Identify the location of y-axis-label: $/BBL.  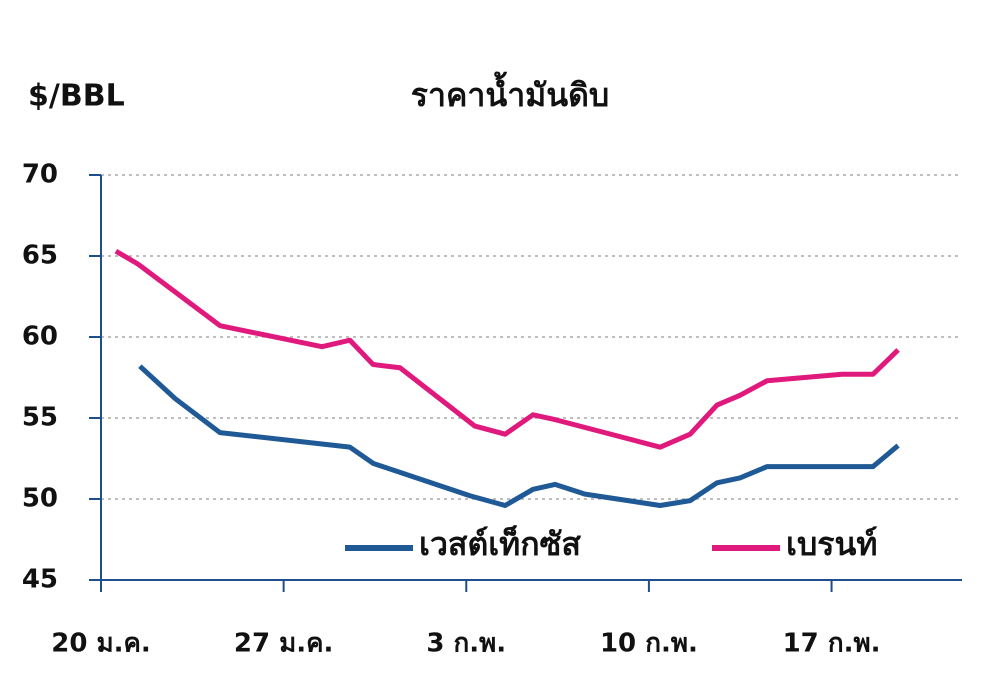
(76, 96).